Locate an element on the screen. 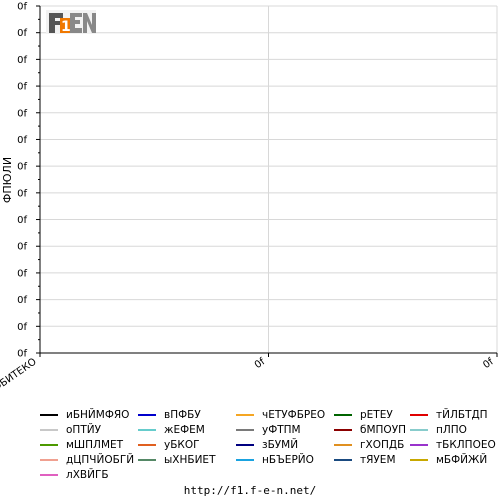 The height and width of the screenshot is (500, 500). legend-item: тБКЛПОЕО is located at coordinates (455, 444).